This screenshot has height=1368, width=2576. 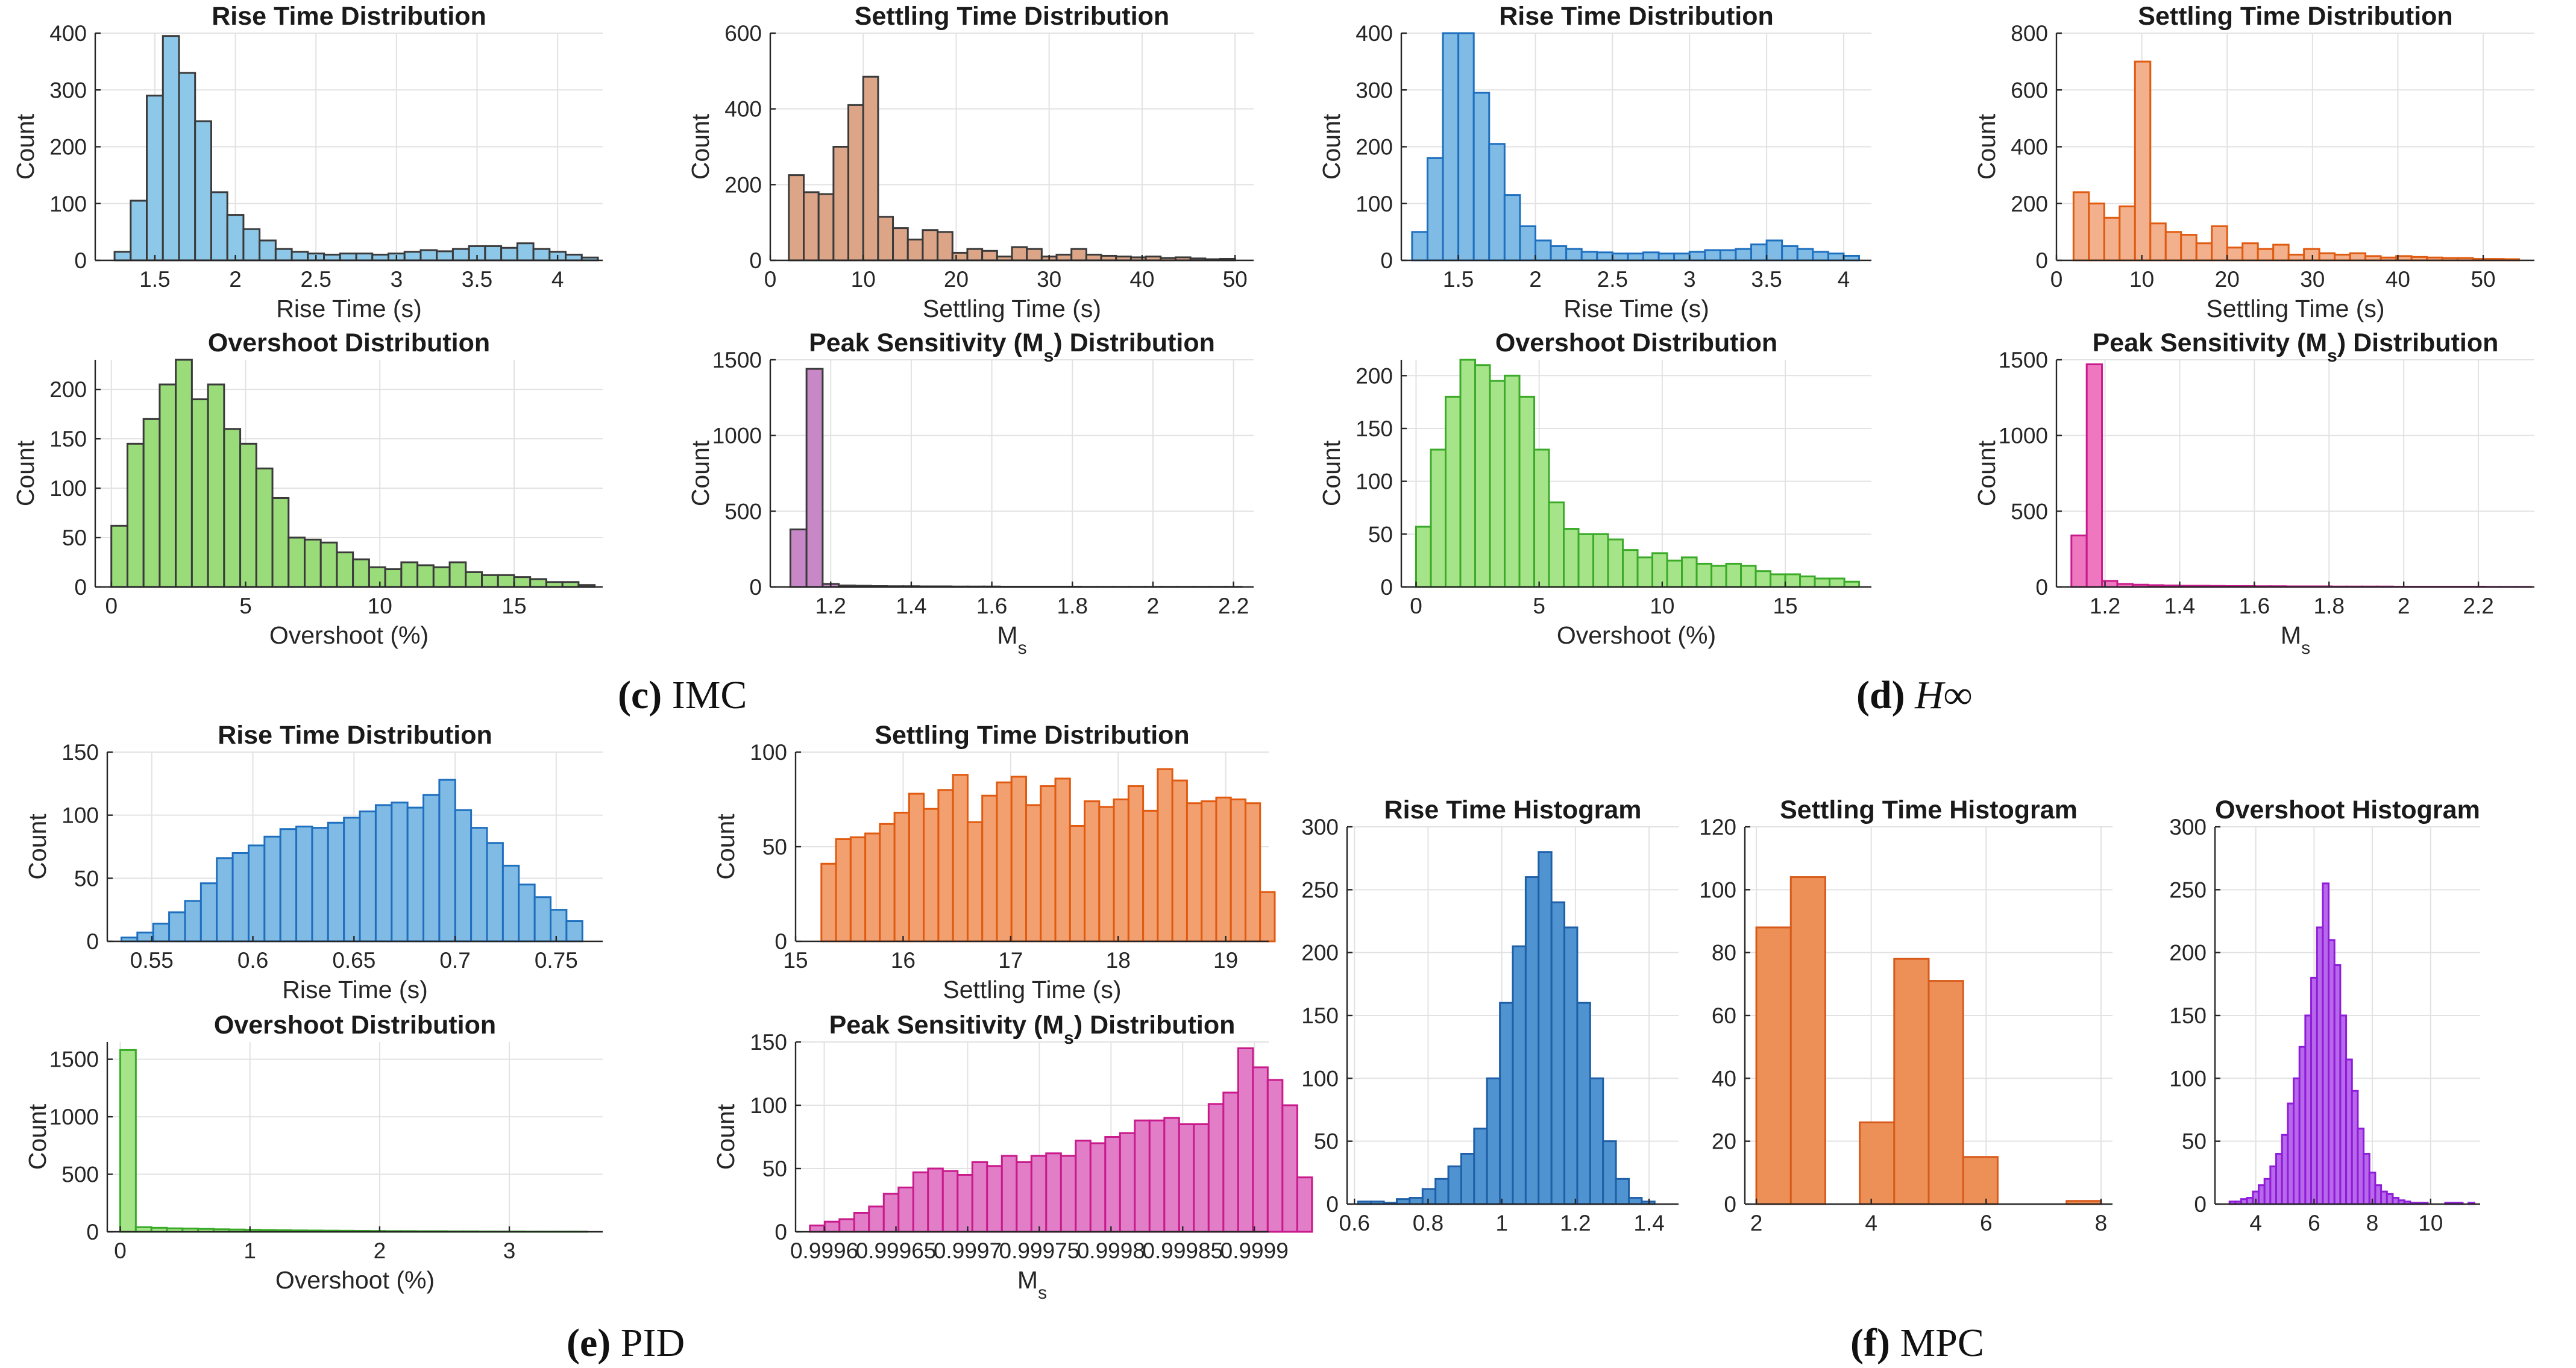 I want to click on y-tick-label: 1000, so click(x=2023, y=436).